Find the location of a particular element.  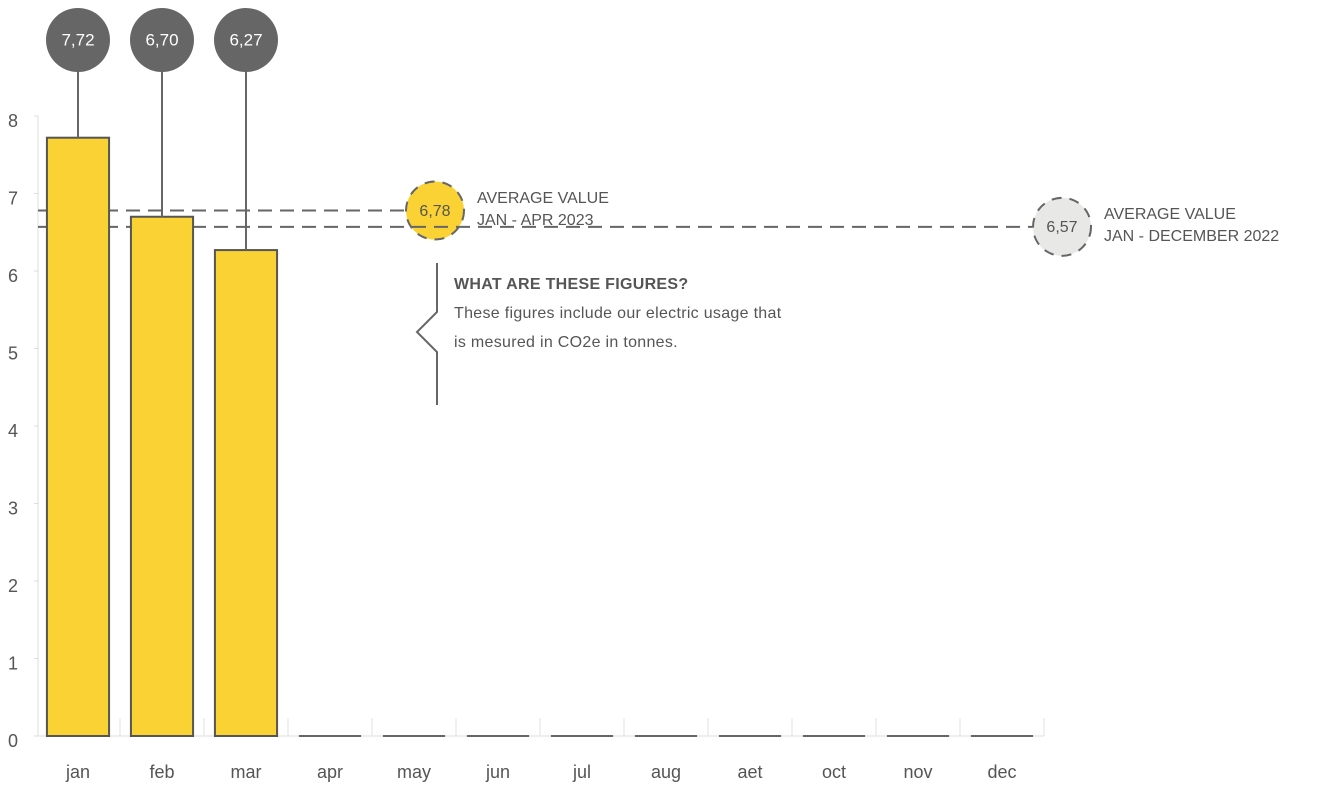

bracket is located at coordinates (426, 334).